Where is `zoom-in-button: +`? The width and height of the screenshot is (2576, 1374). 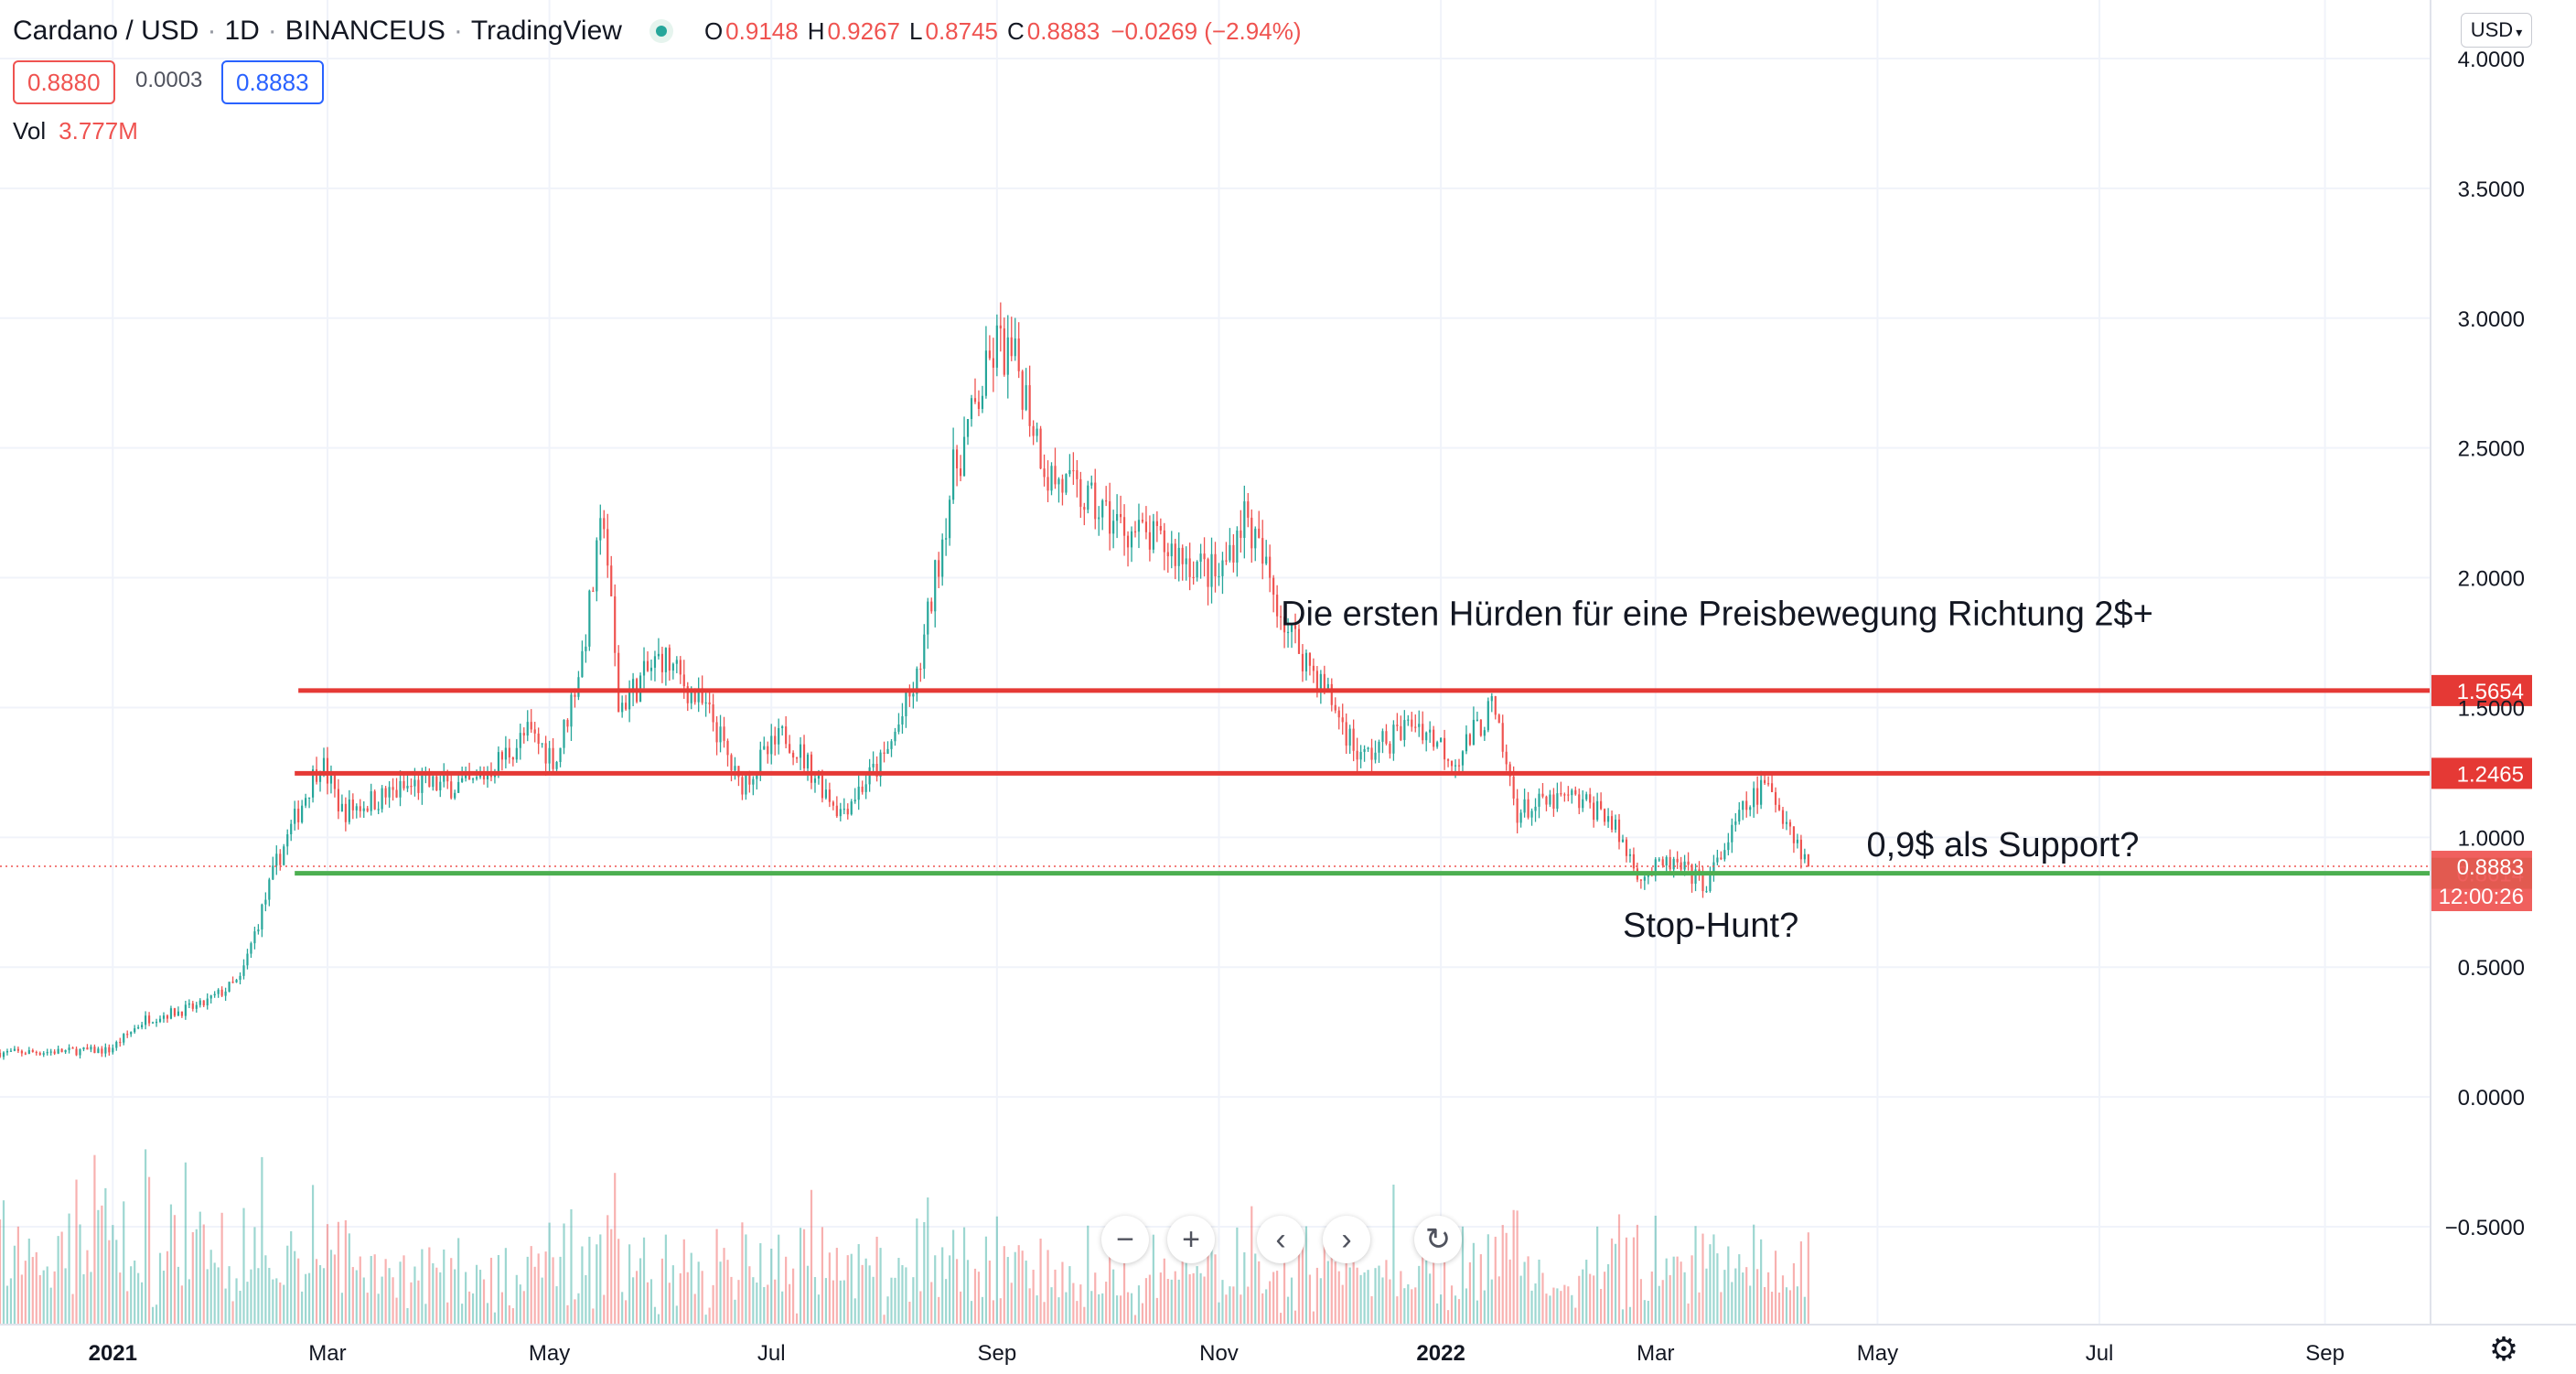 zoom-in-button: + is located at coordinates (1191, 1239).